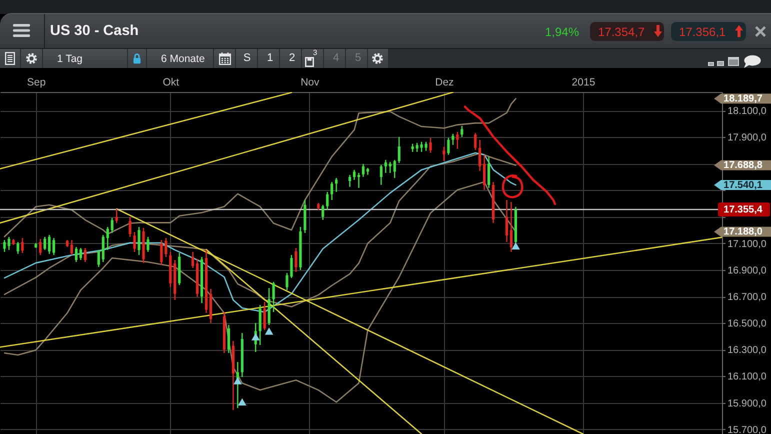 This screenshot has width=771, height=434. I want to click on text: 2, so click(292, 58).